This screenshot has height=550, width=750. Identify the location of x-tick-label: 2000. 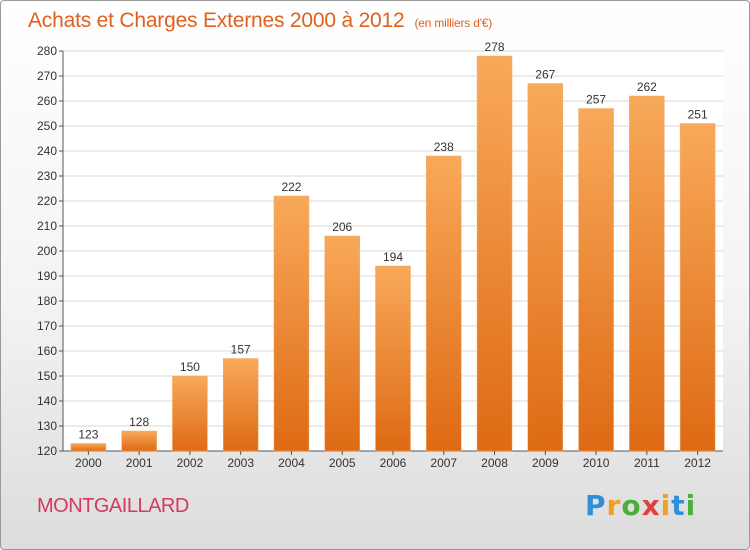
(88, 463).